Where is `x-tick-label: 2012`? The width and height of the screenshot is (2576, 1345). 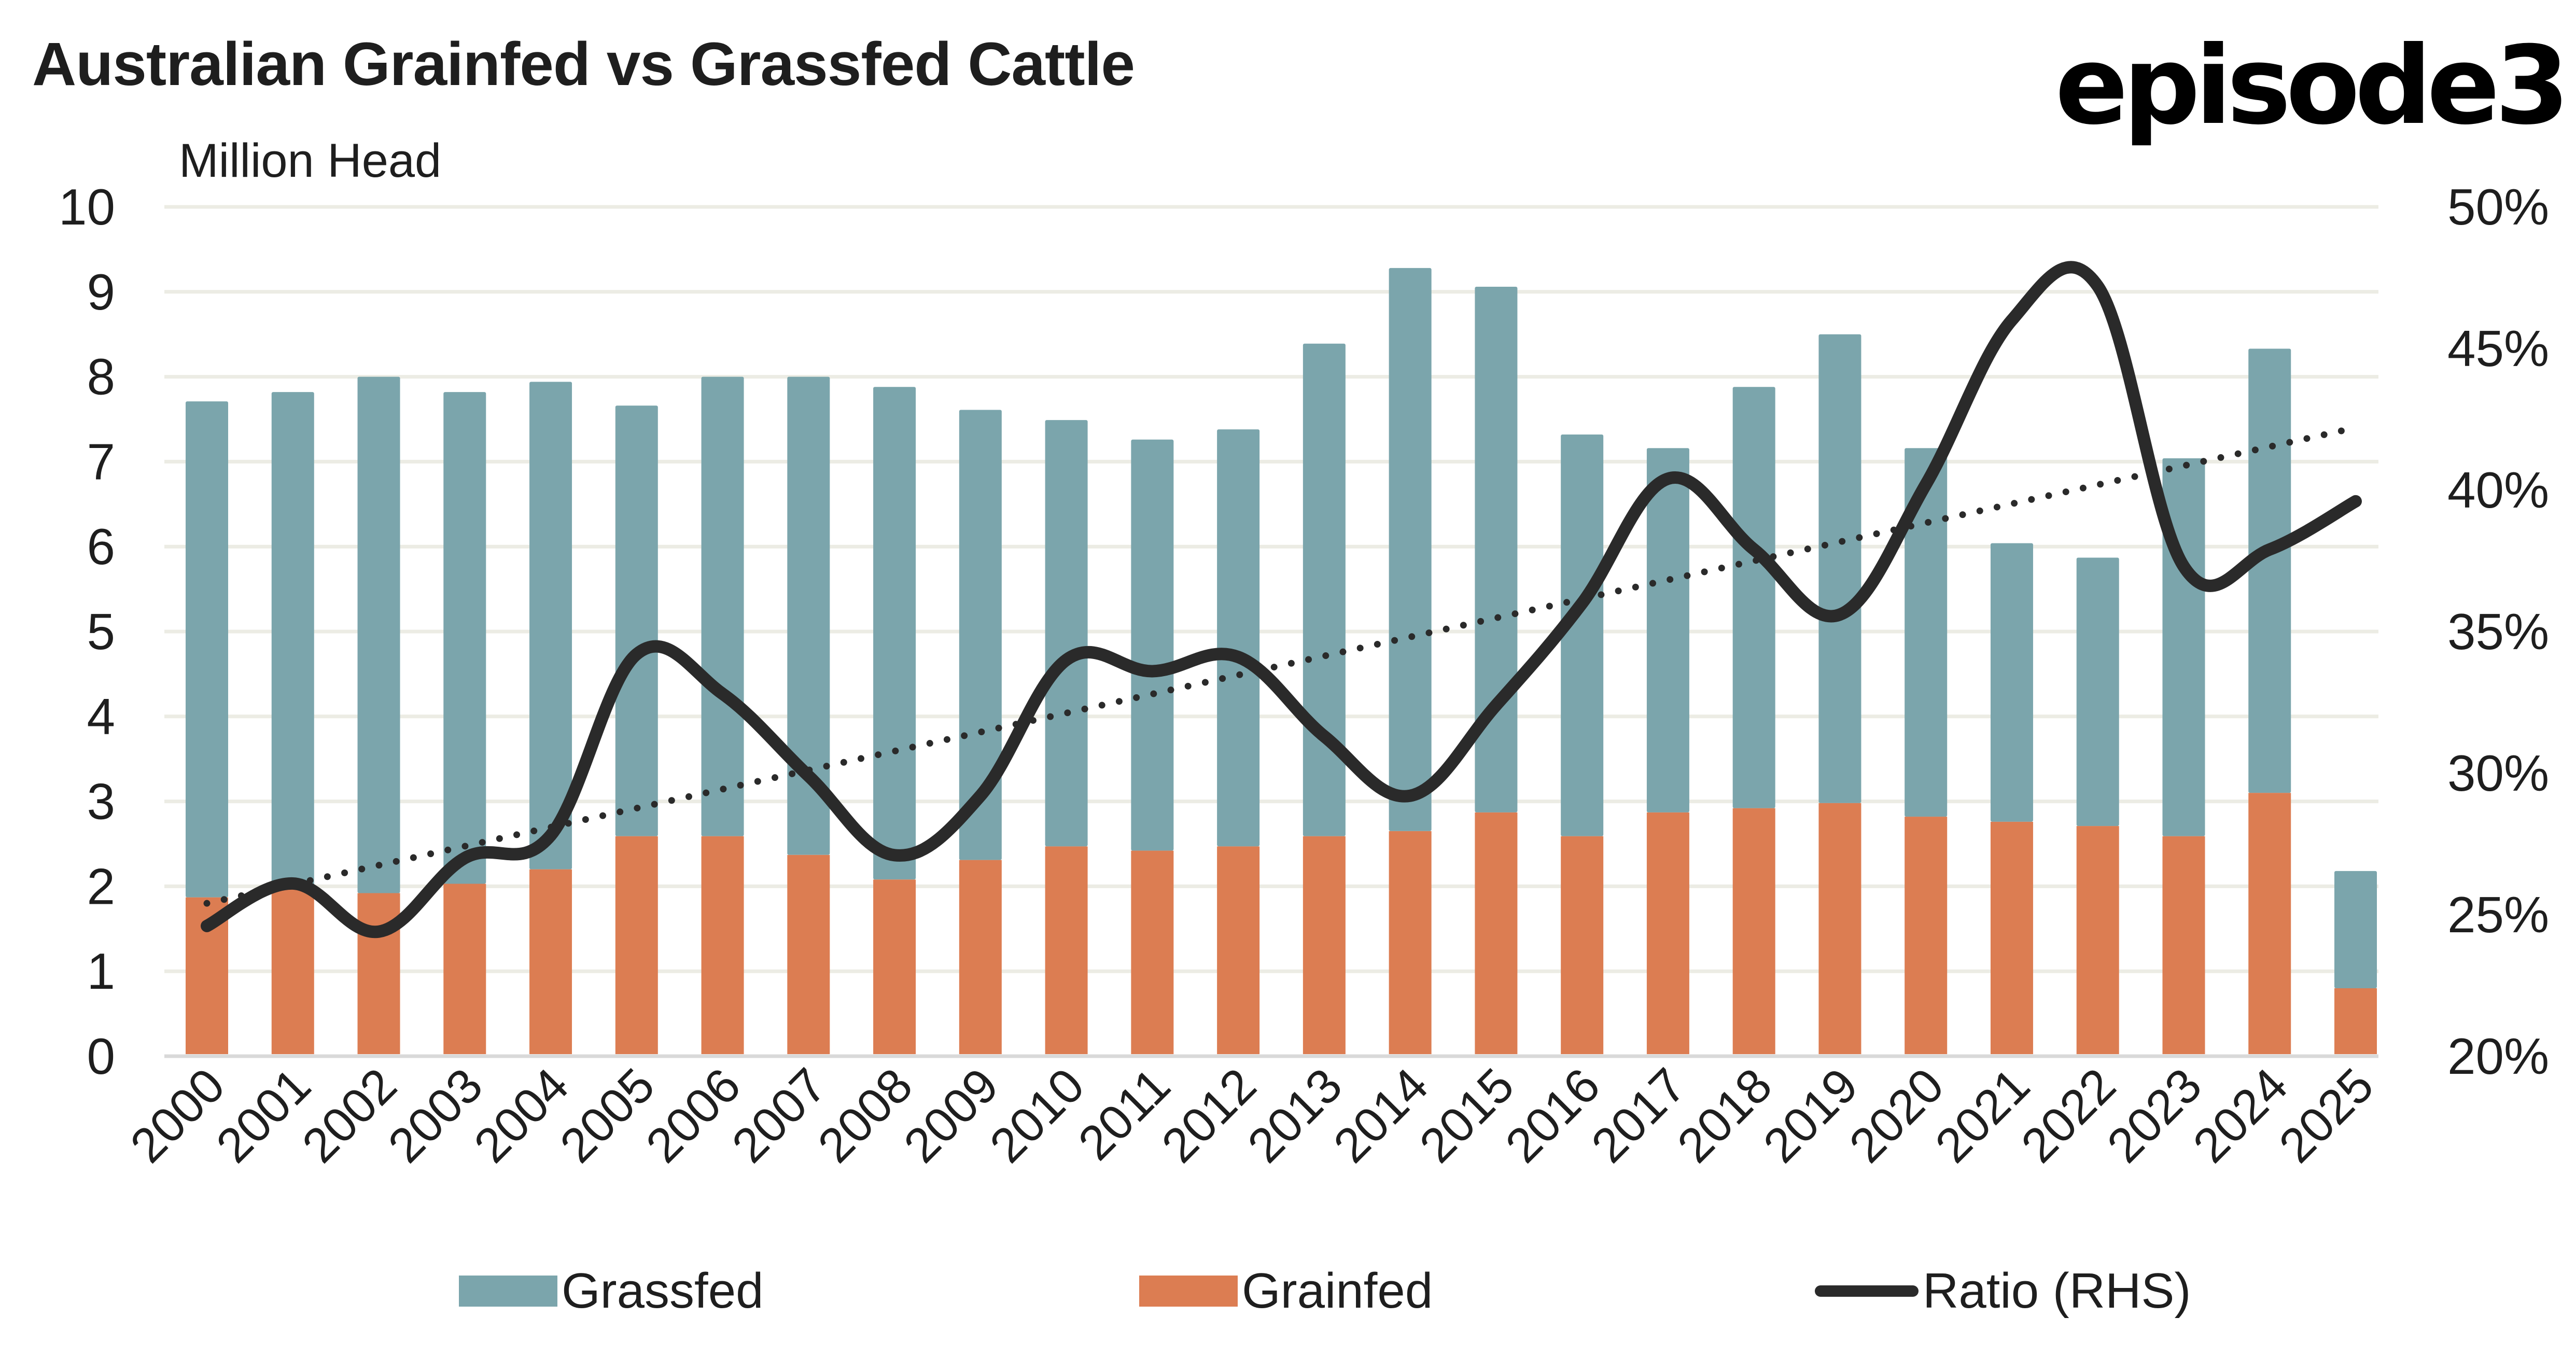
x-tick-label: 2012 is located at coordinates (1208, 1115).